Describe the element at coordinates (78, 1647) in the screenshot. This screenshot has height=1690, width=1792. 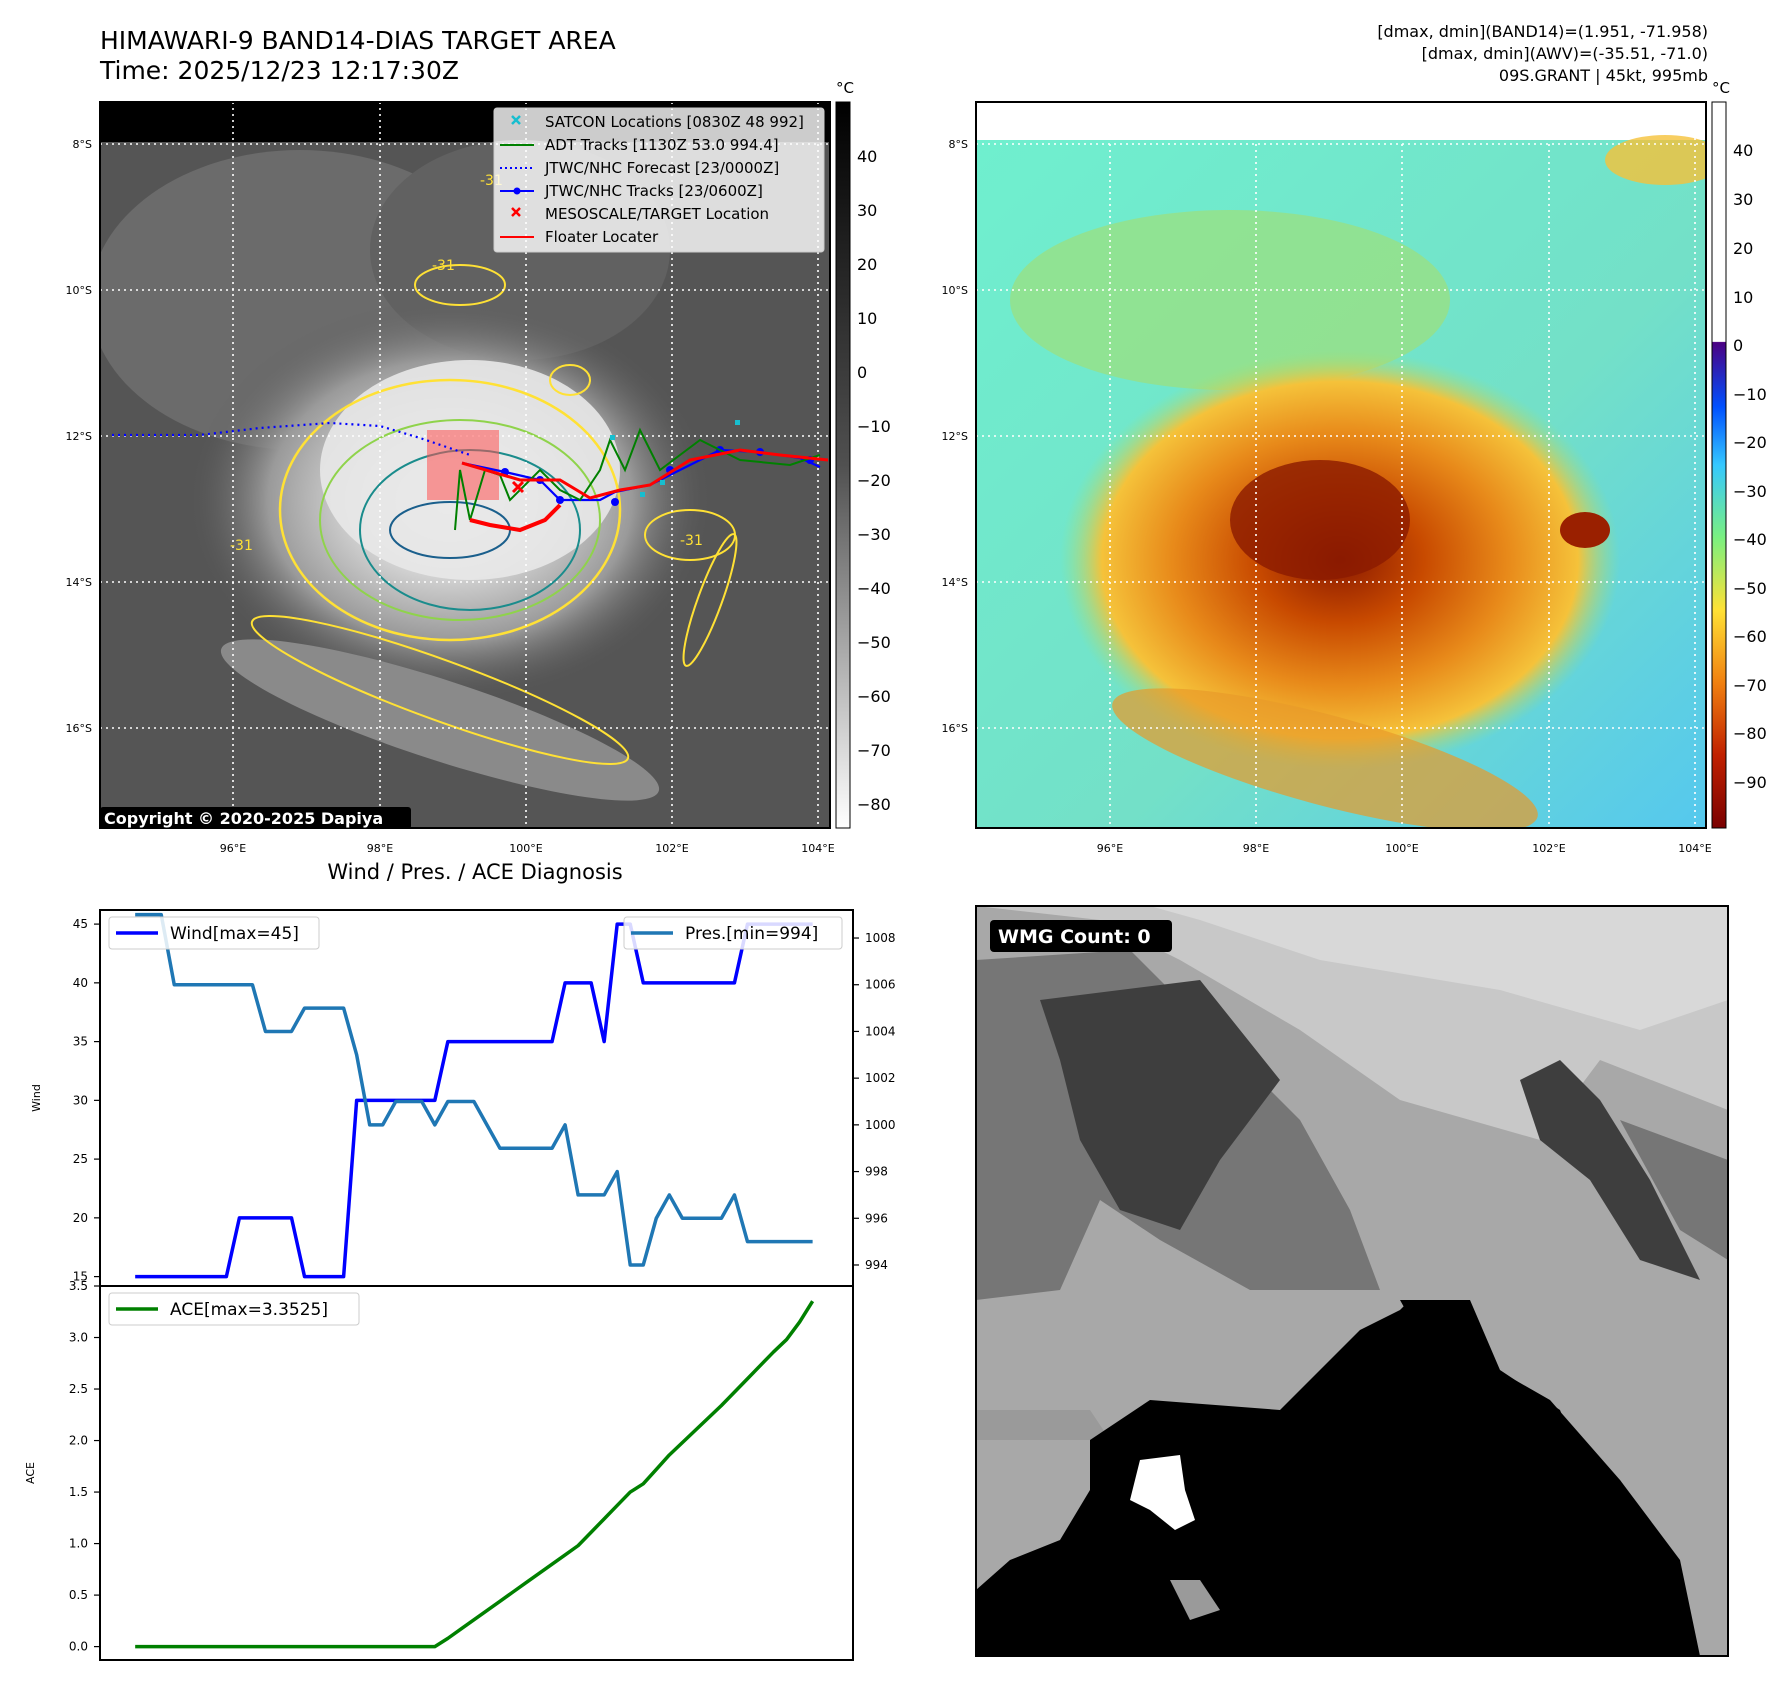
I see `ace-tick-label: 0.0` at that location.